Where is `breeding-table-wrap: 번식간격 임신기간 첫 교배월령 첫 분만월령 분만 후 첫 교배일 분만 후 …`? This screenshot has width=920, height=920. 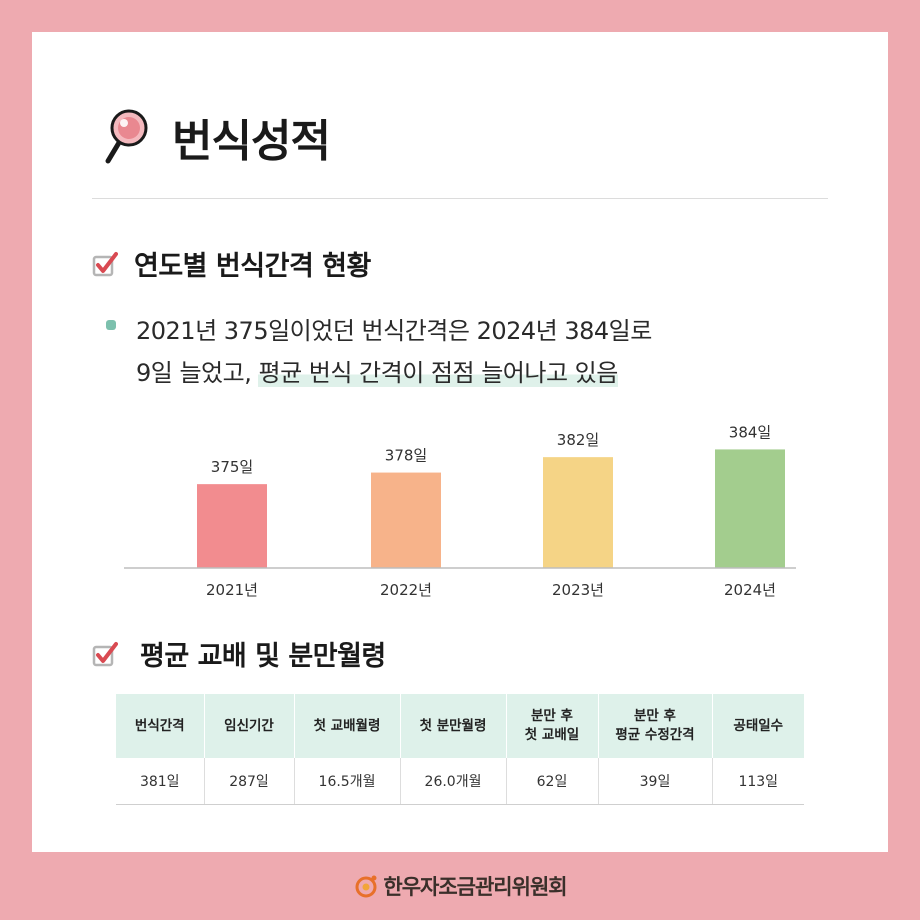 breeding-table-wrap: 번식간격 임신기간 첫 교배월령 첫 분만월령 분만 후 첫 교배일 분만 후 … is located at coordinates (460, 749).